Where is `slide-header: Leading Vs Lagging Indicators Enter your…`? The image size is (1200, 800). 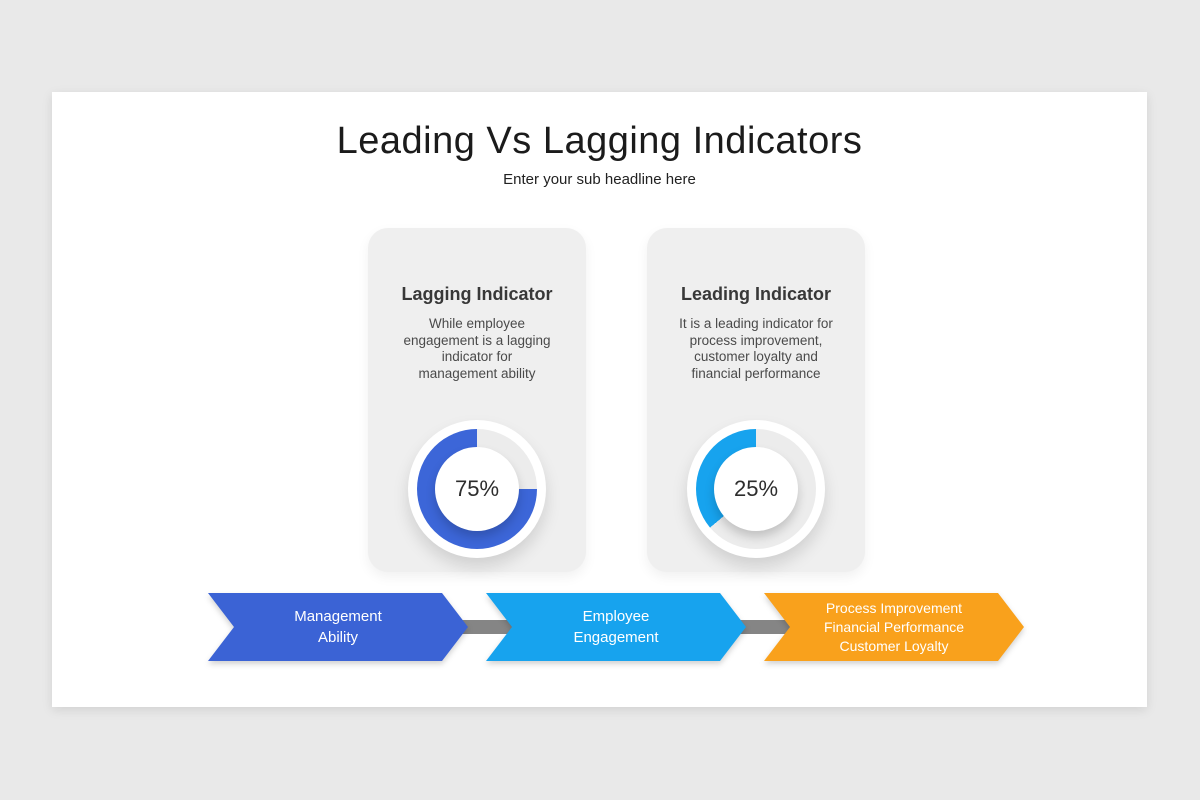 slide-header: Leading Vs Lagging Indicators Enter your… is located at coordinates (599, 153).